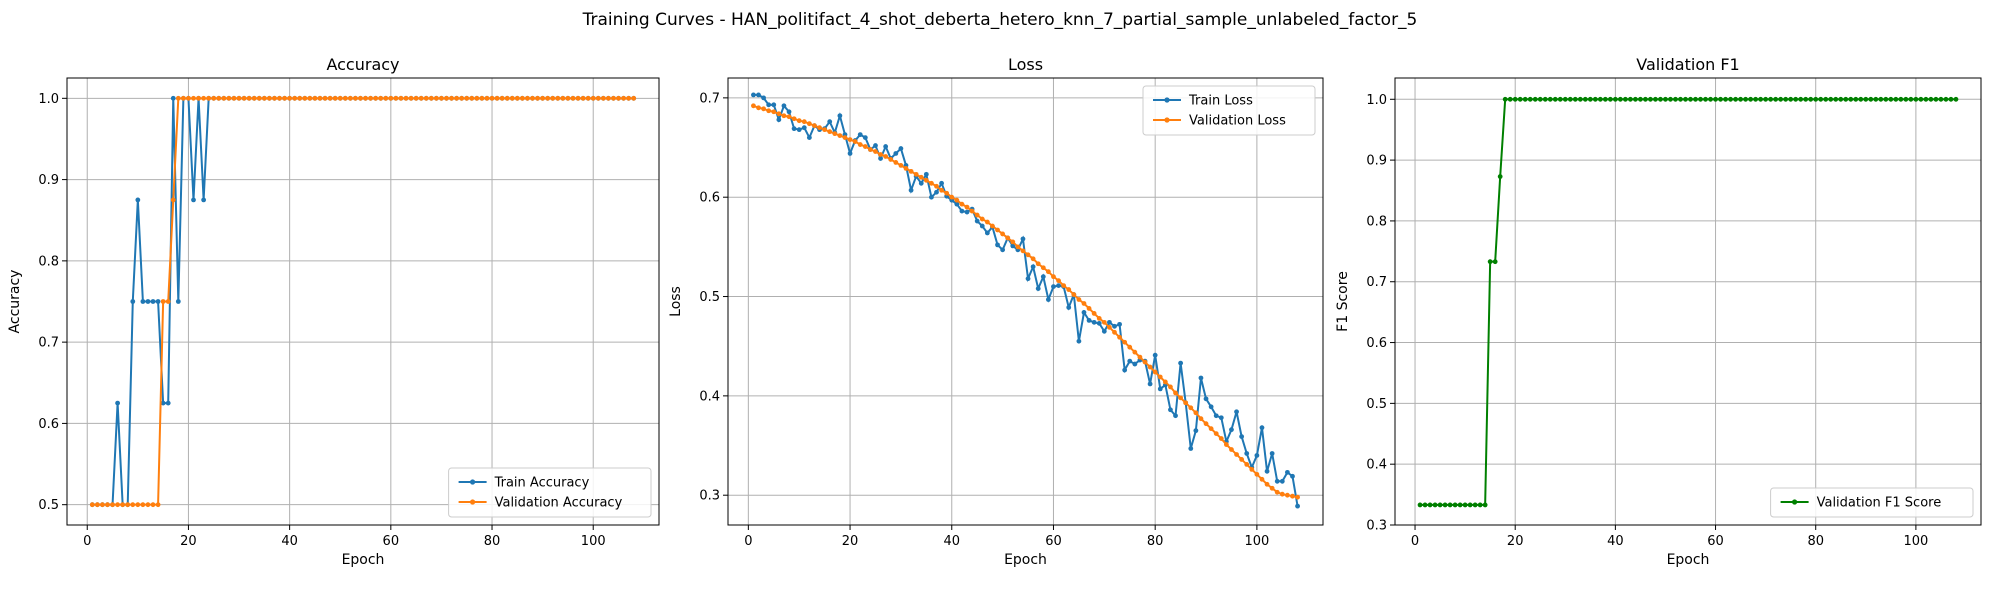 Image resolution: width=2000 pixels, height=600 pixels. What do you see at coordinates (1688, 560) in the screenshot?
I see `x-axis-label: Epoch` at bounding box center [1688, 560].